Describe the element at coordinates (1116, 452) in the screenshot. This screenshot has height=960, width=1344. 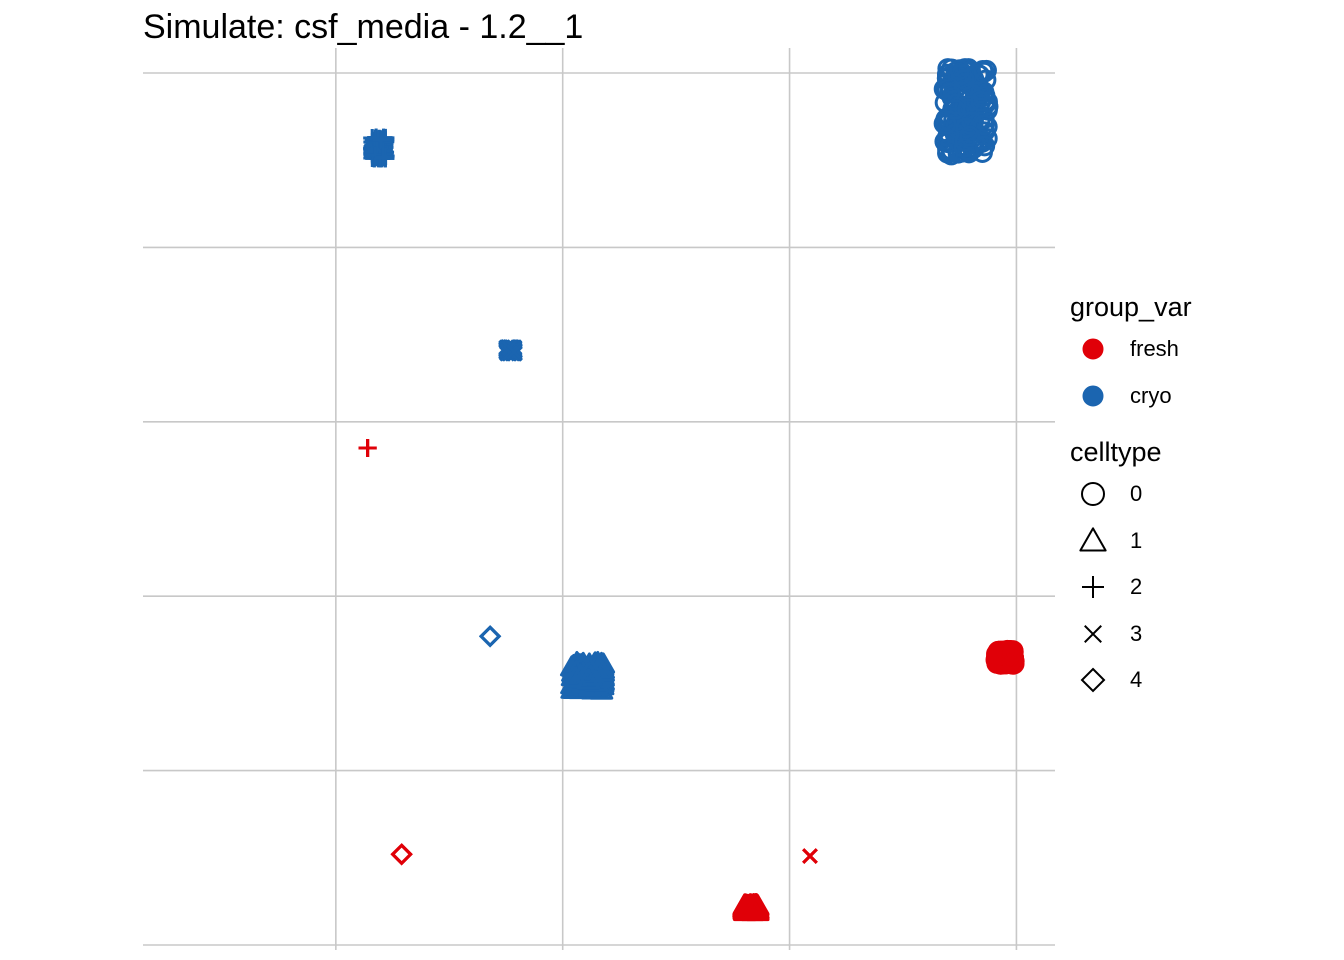
I see `legend-shape-title: celltype` at that location.